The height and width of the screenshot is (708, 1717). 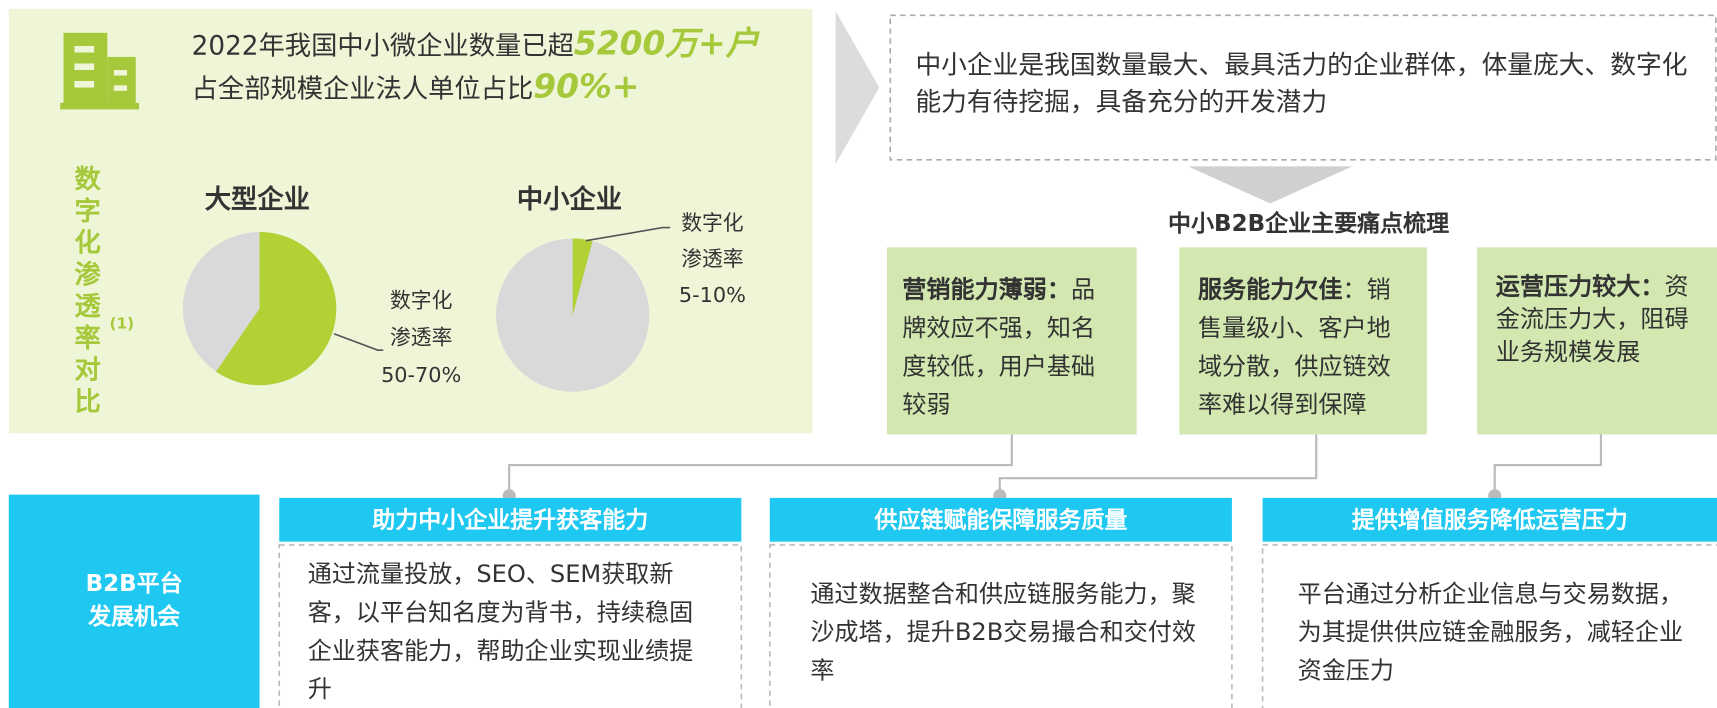 I want to click on opportunity-header: 供应链赋能保障服务质量, so click(x=1000, y=519).